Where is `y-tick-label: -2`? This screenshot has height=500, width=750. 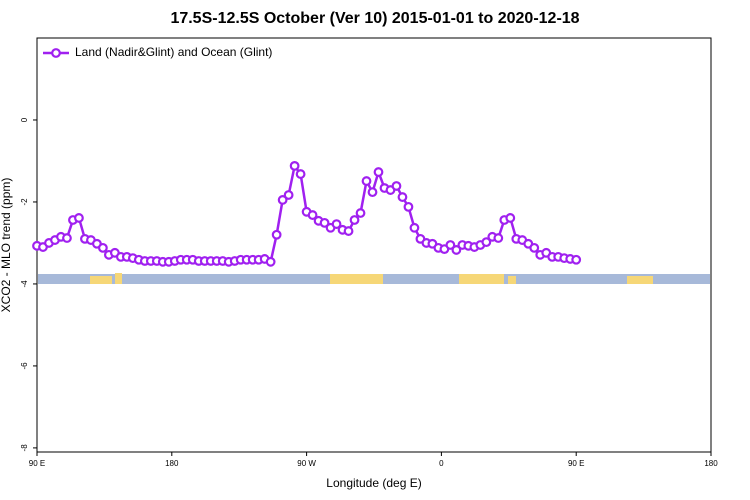
y-tick-label: -2 is located at coordinates (24, 202).